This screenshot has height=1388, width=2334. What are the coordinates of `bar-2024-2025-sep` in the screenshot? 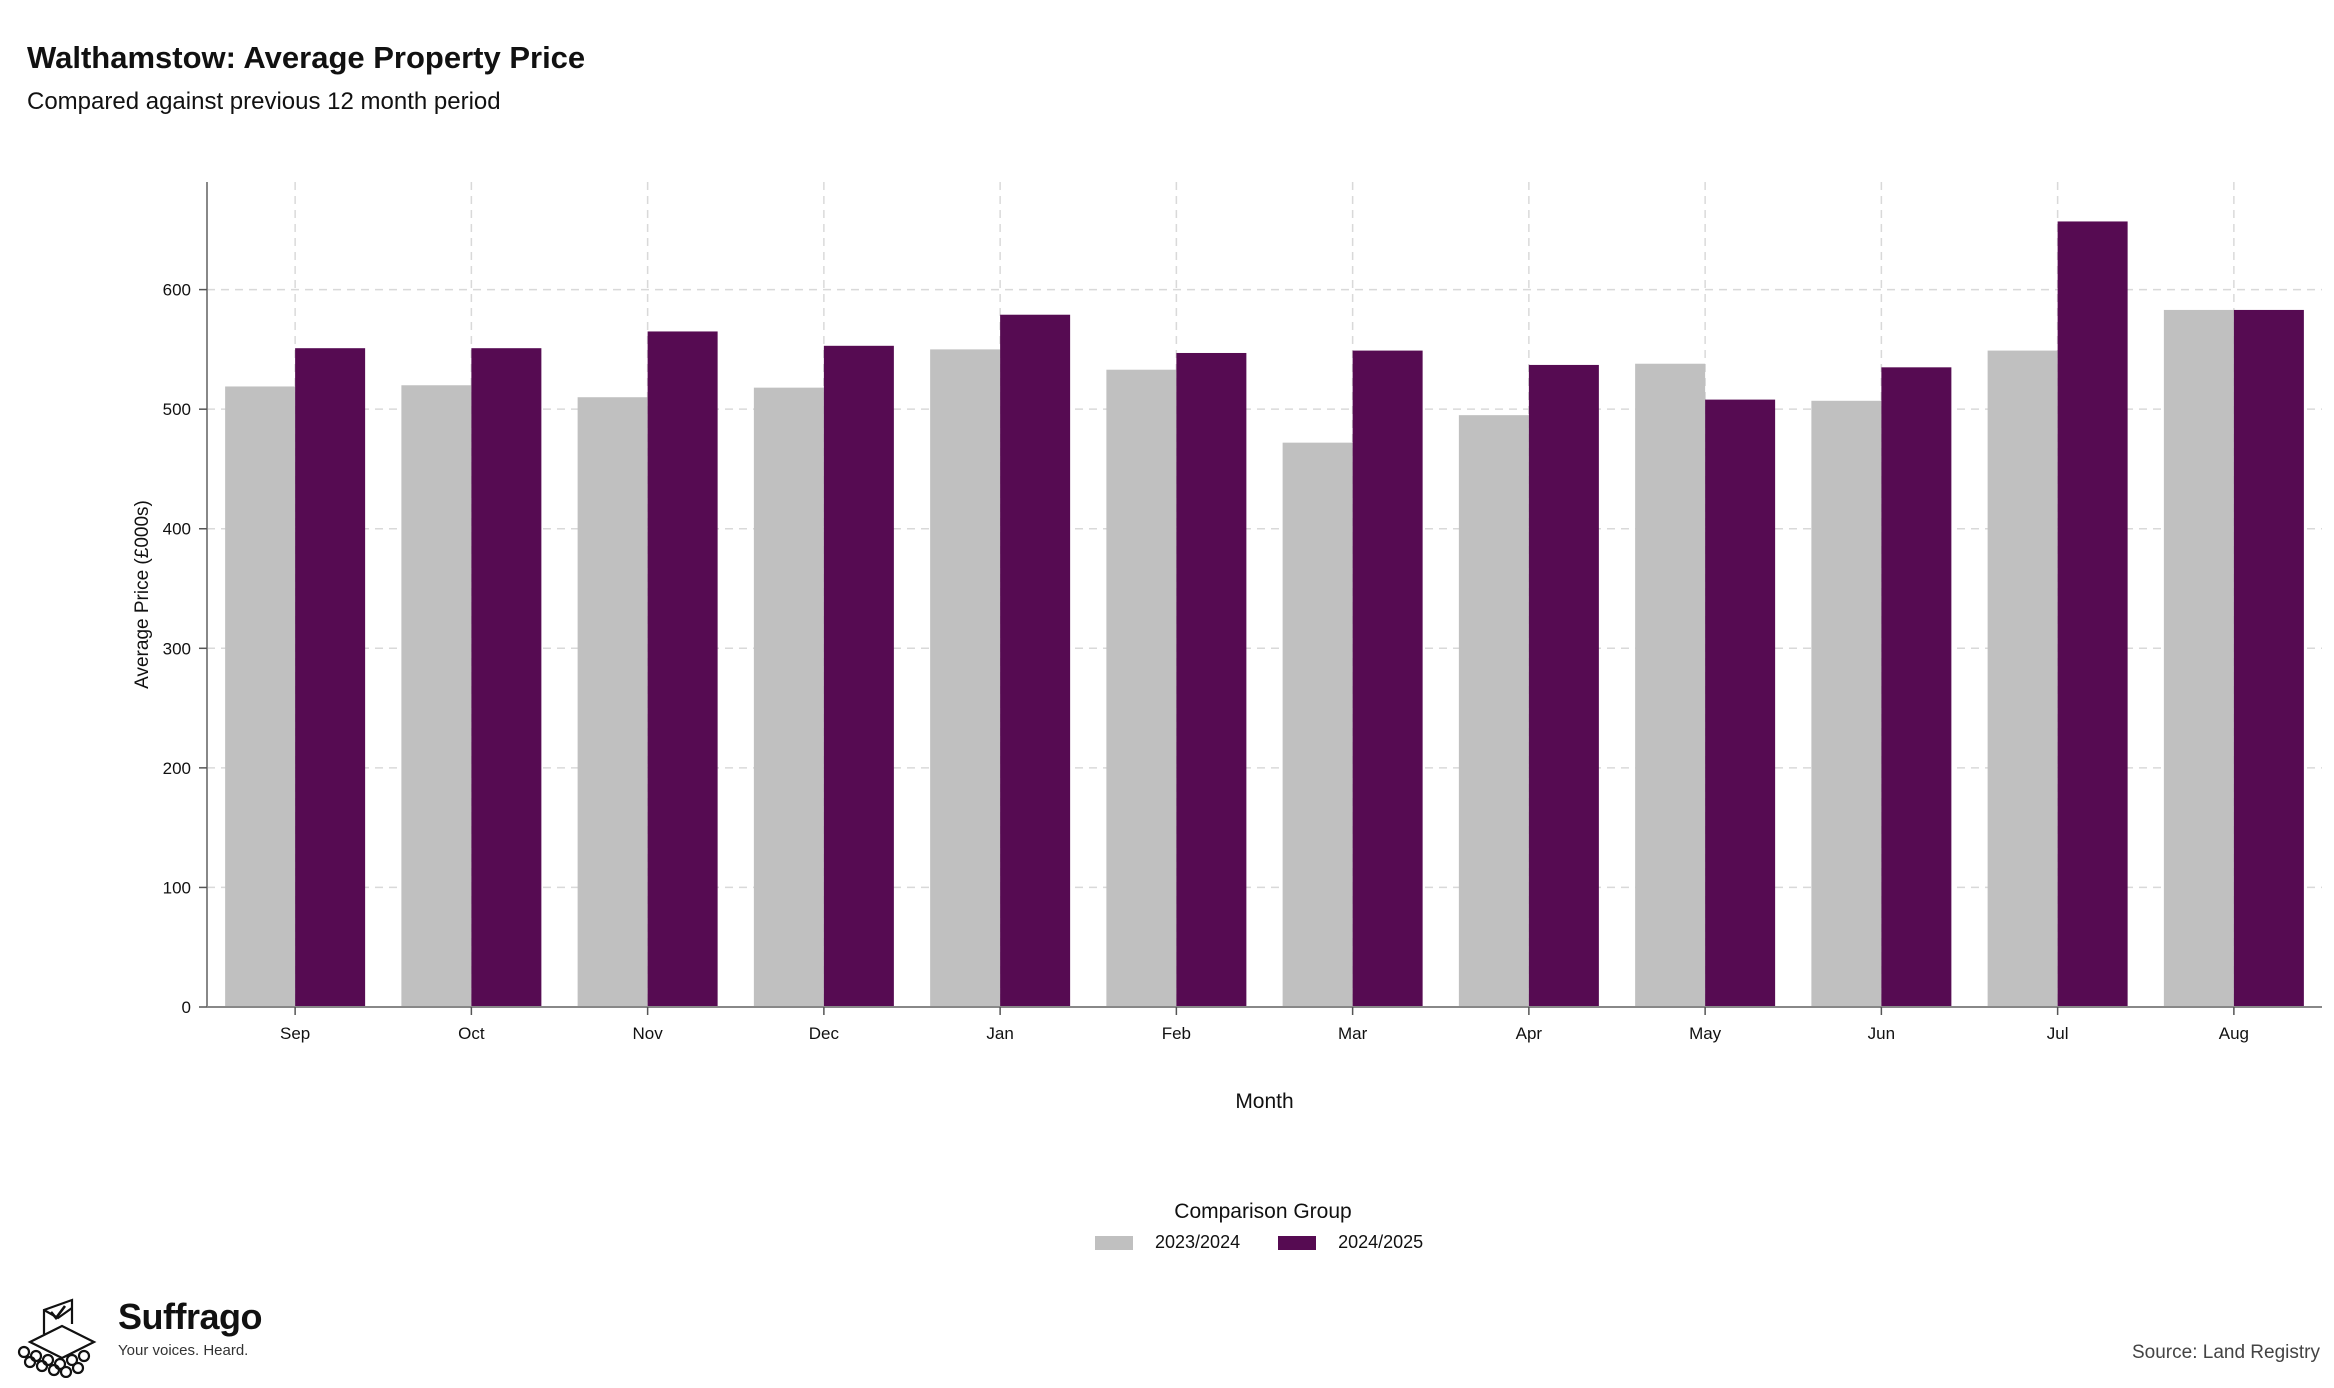 It's located at (330, 677).